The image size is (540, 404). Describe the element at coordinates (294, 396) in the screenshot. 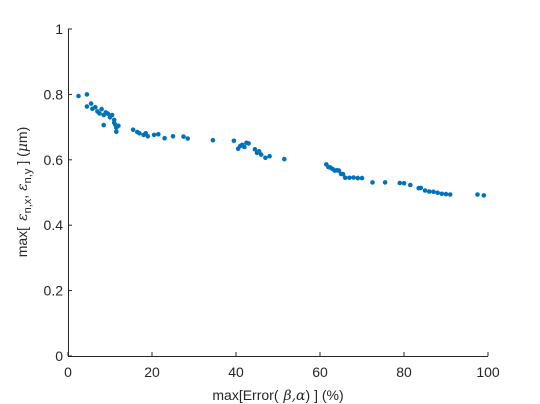

I see `x-axis-label-comma: ,` at that location.